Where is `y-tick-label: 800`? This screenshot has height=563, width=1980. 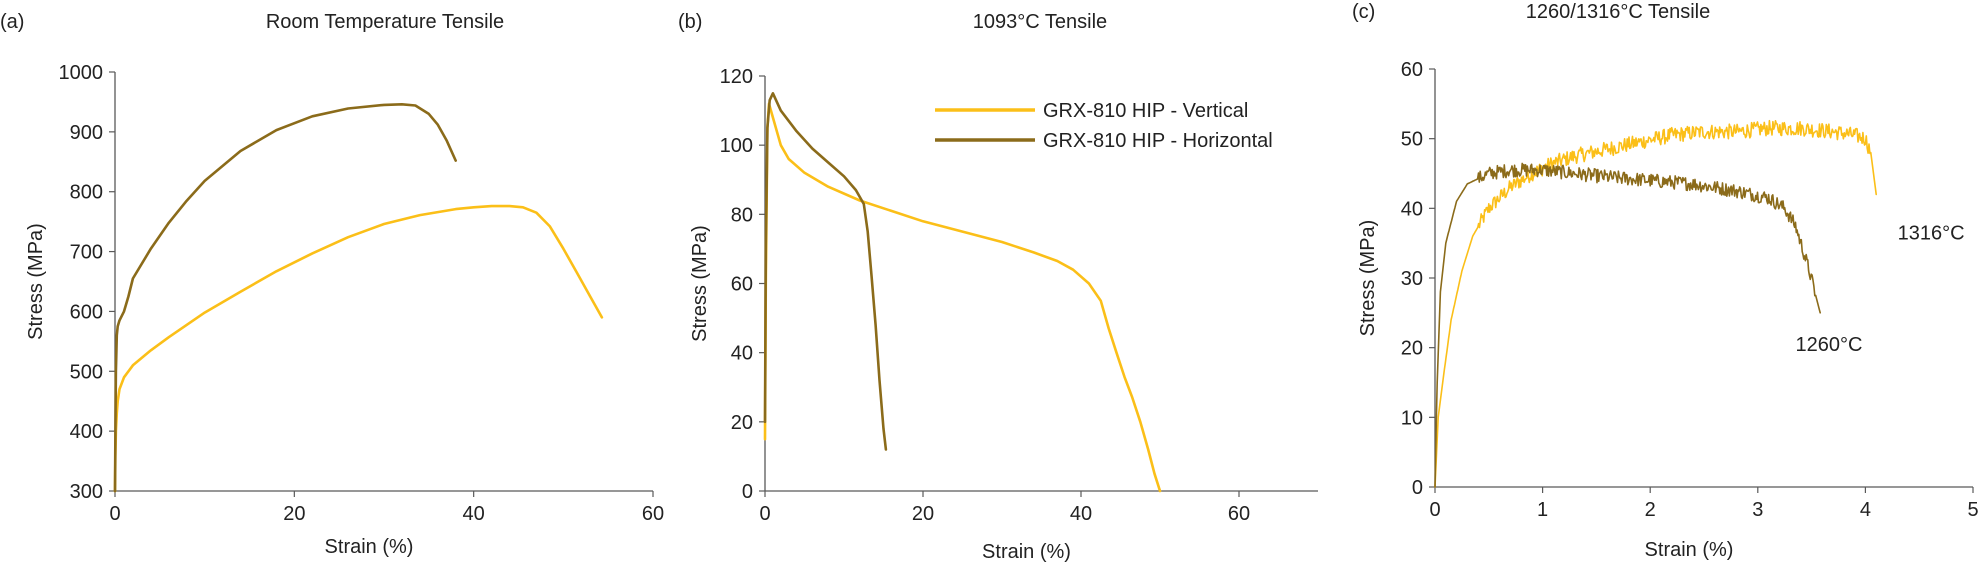
y-tick-label: 800 is located at coordinates (86, 193).